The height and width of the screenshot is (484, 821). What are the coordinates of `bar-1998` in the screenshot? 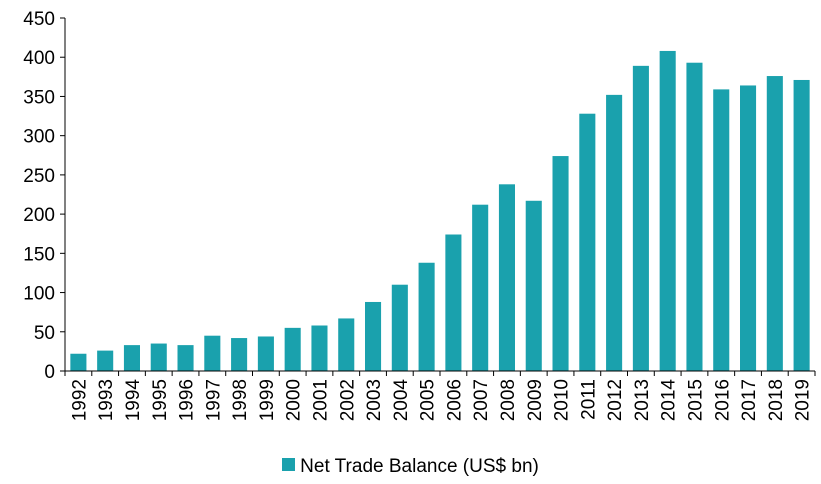 It's located at (239, 354).